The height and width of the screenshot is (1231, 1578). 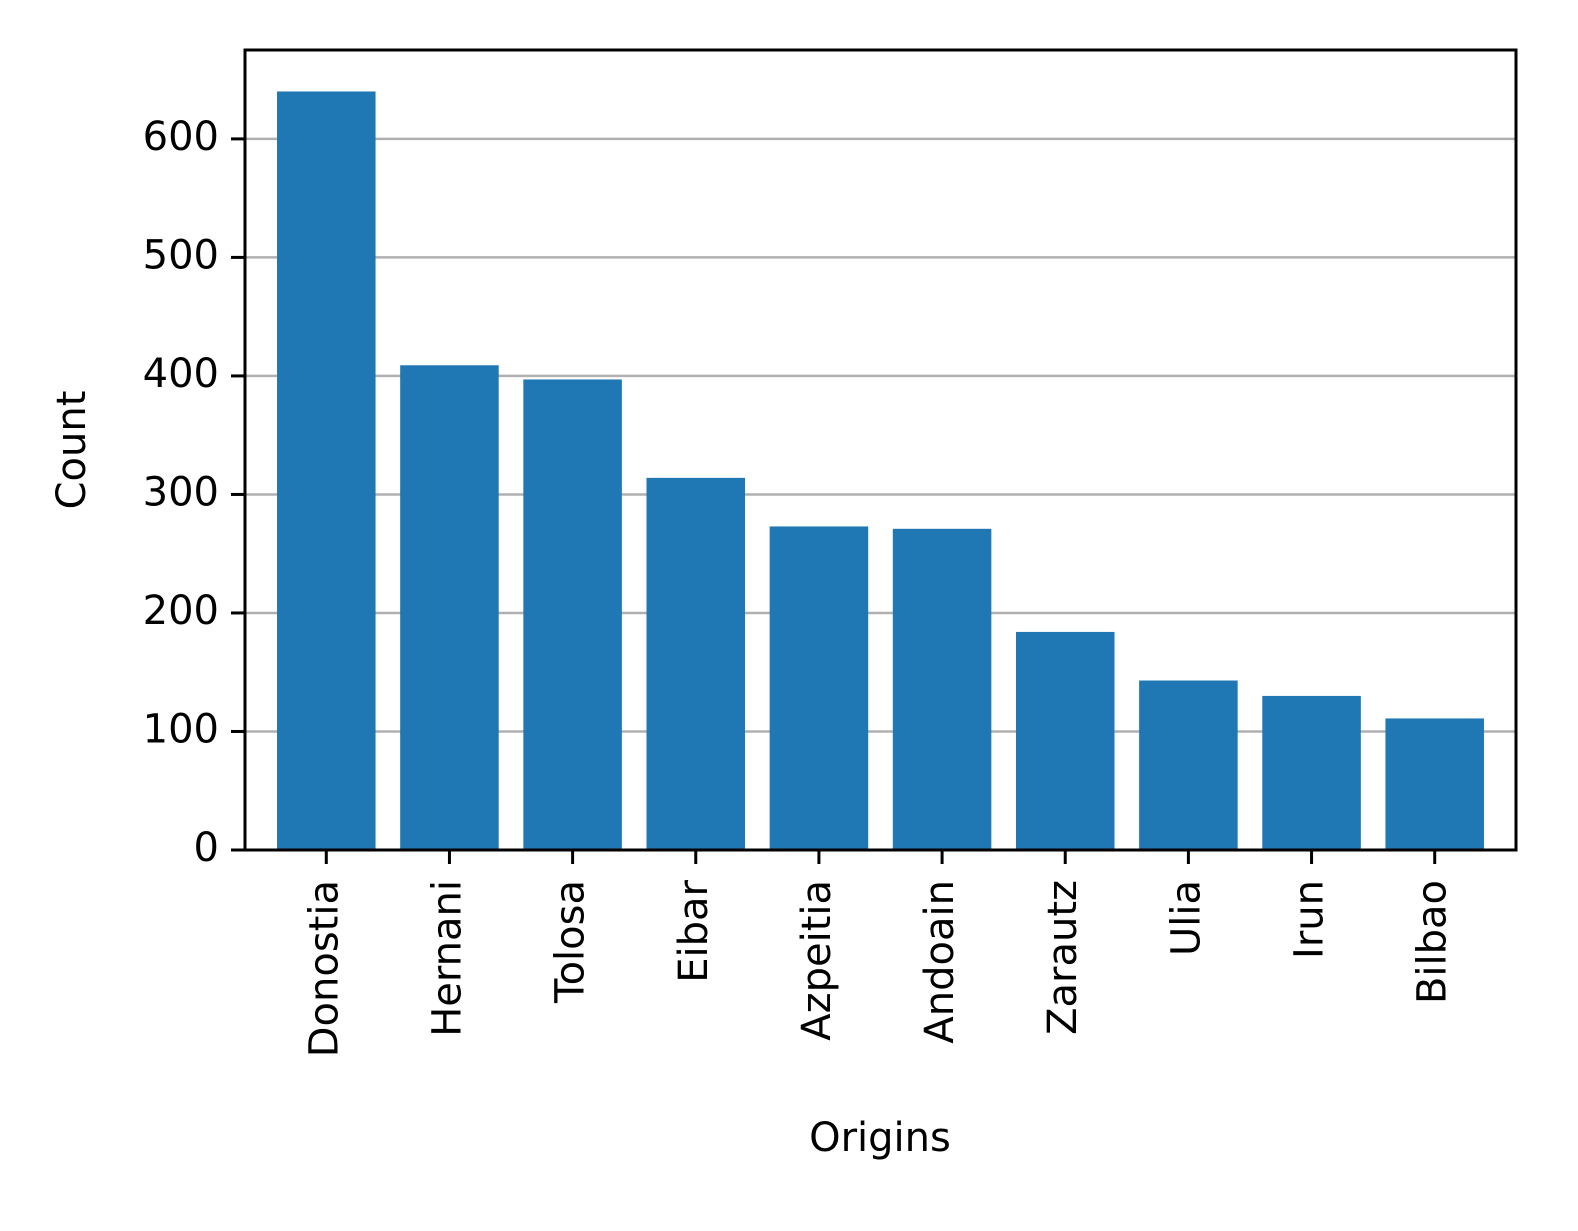 I want to click on x-tick-label: Eibar, so click(x=694, y=930).